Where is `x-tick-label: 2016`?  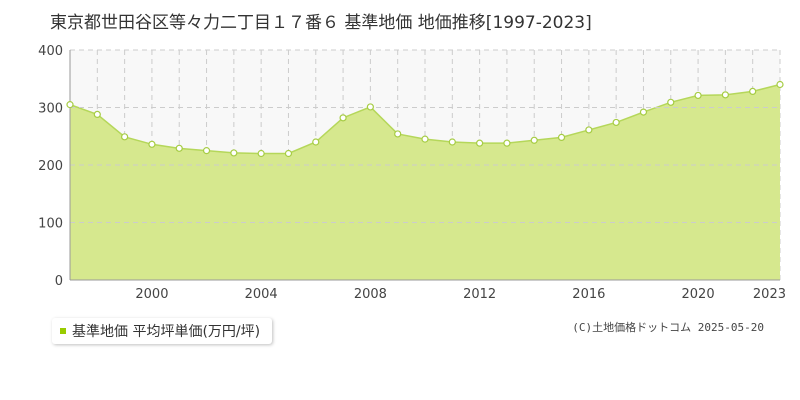 x-tick-label: 2016 is located at coordinates (588, 294).